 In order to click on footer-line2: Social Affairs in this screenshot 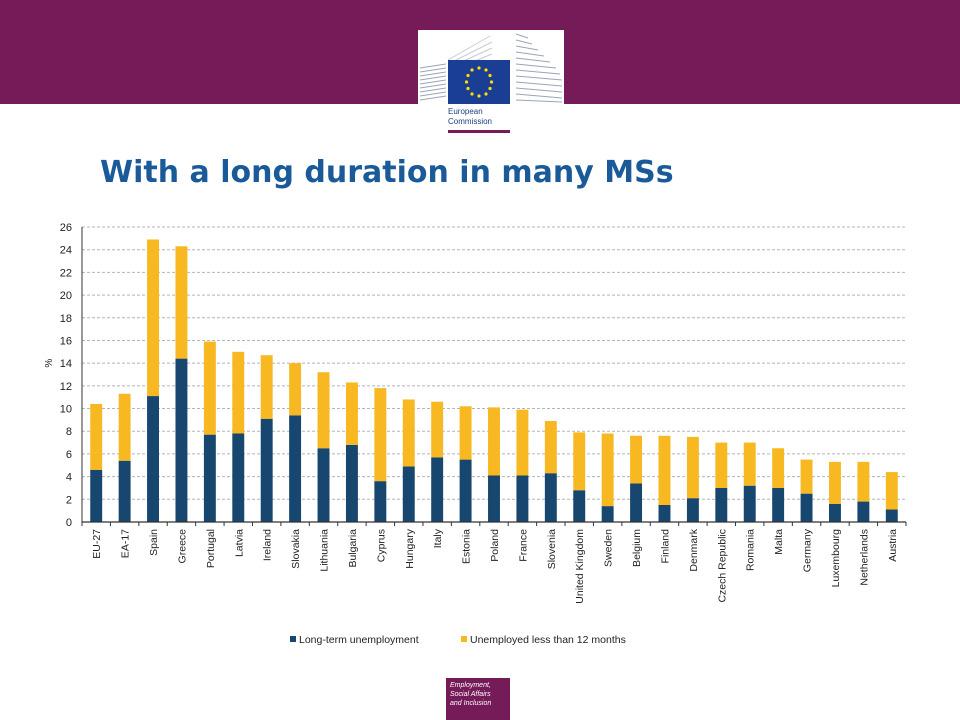, I will do `click(470, 694)`.